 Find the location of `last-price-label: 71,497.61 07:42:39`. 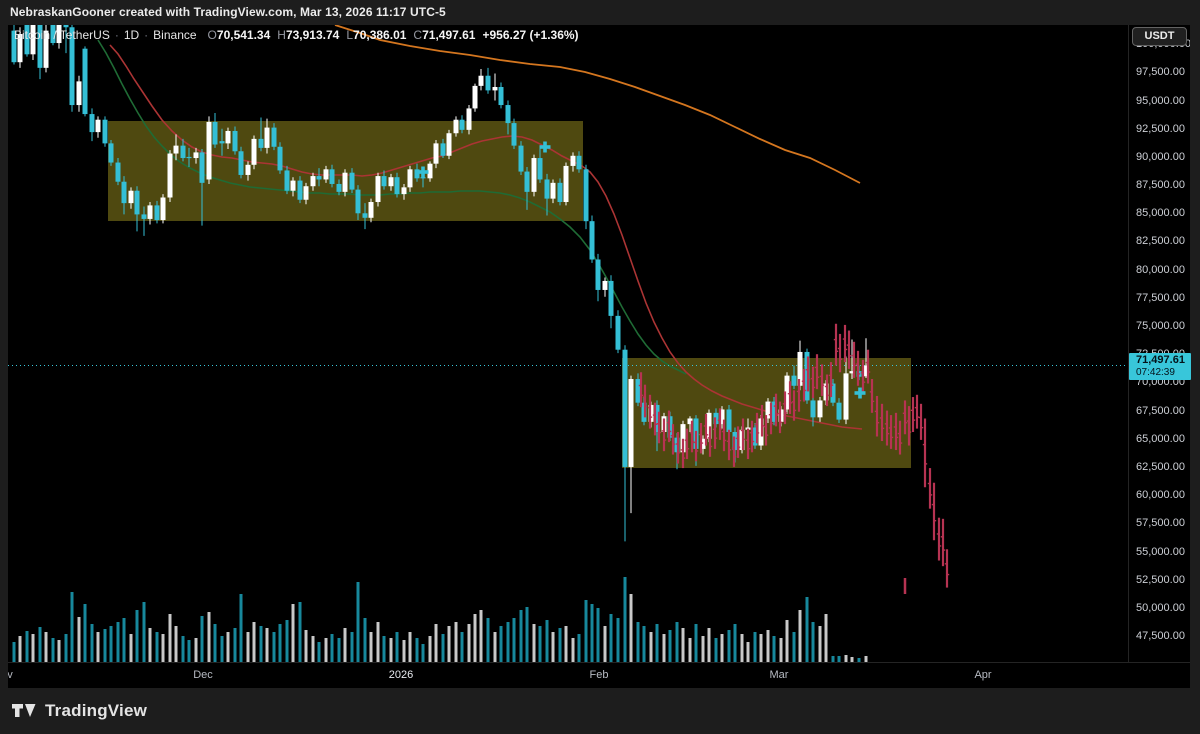

last-price-label: 71,497.61 07:42:39 is located at coordinates (1160, 366).